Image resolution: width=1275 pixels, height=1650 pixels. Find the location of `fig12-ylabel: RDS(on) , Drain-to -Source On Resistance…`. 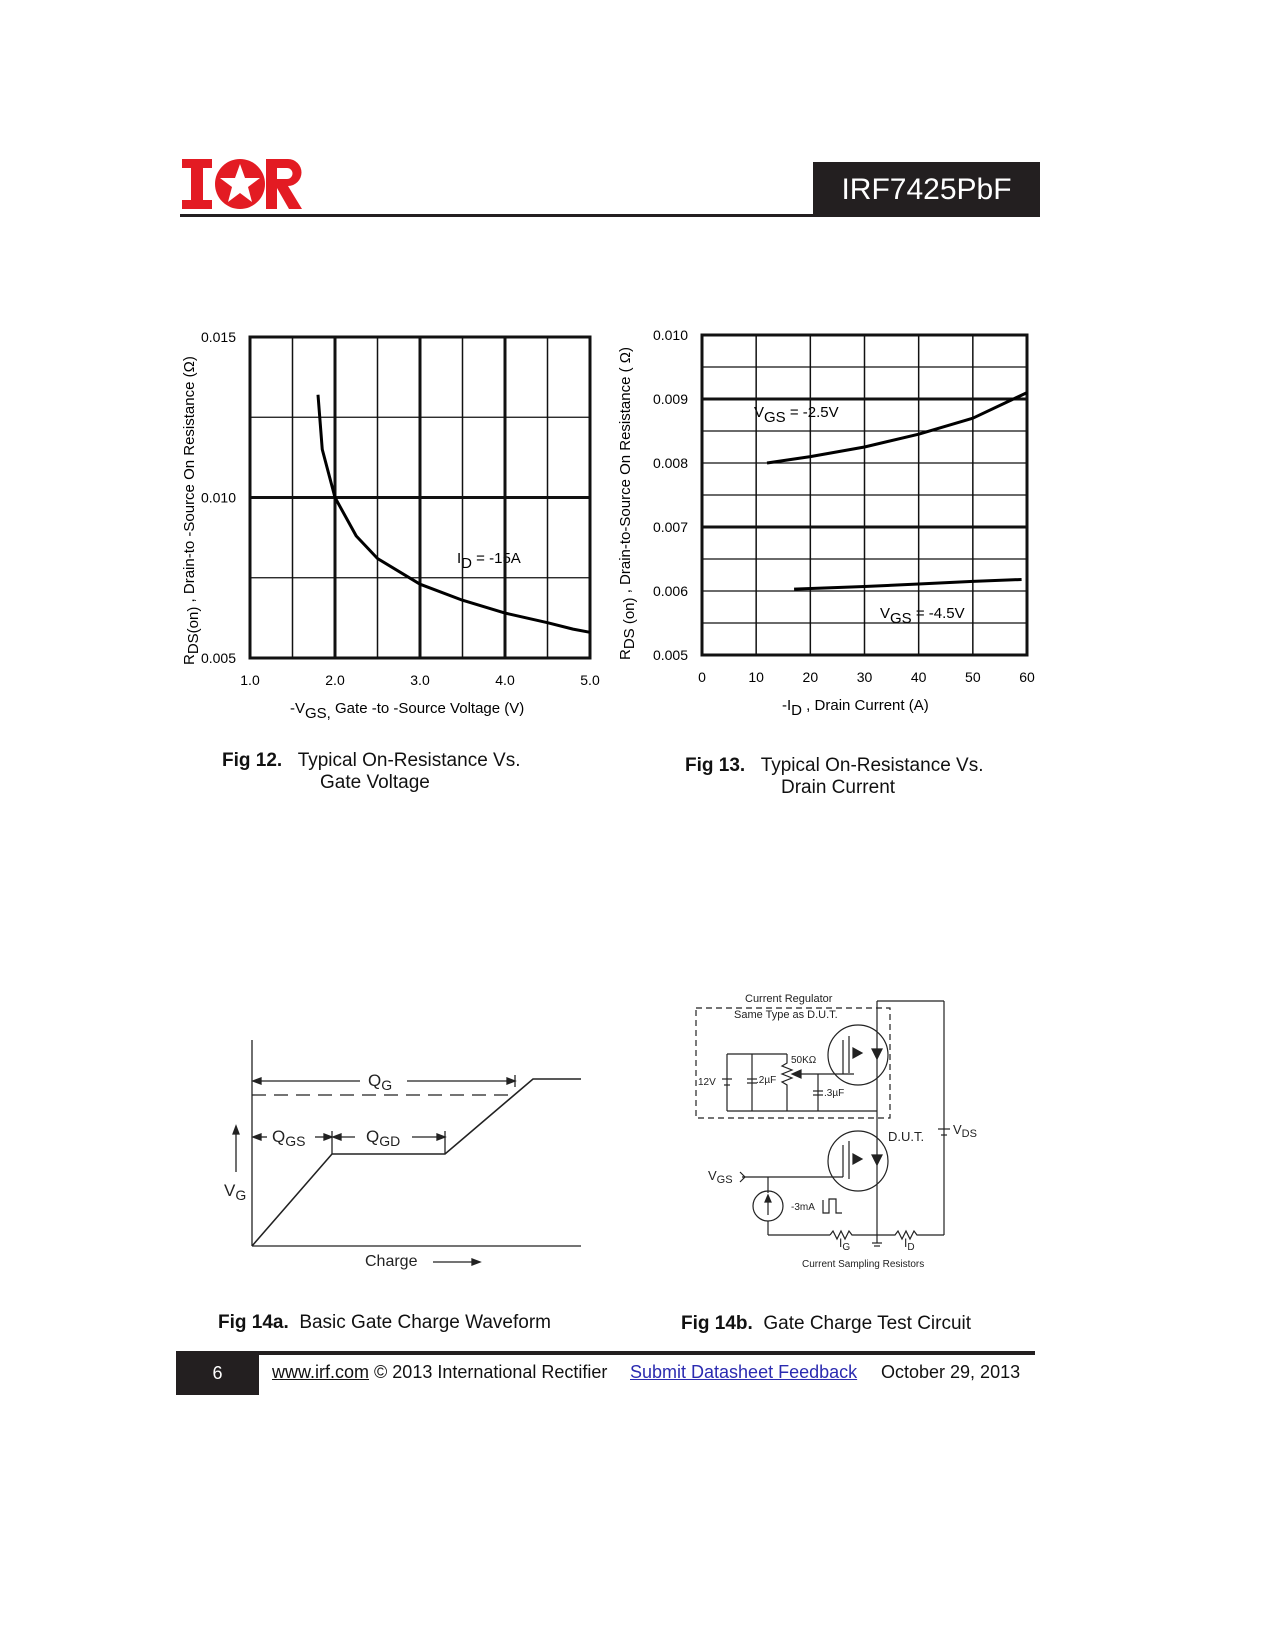

fig12-ylabel: RDS(on) , Drain-to -Source On Resistance… is located at coordinates (191, 510).